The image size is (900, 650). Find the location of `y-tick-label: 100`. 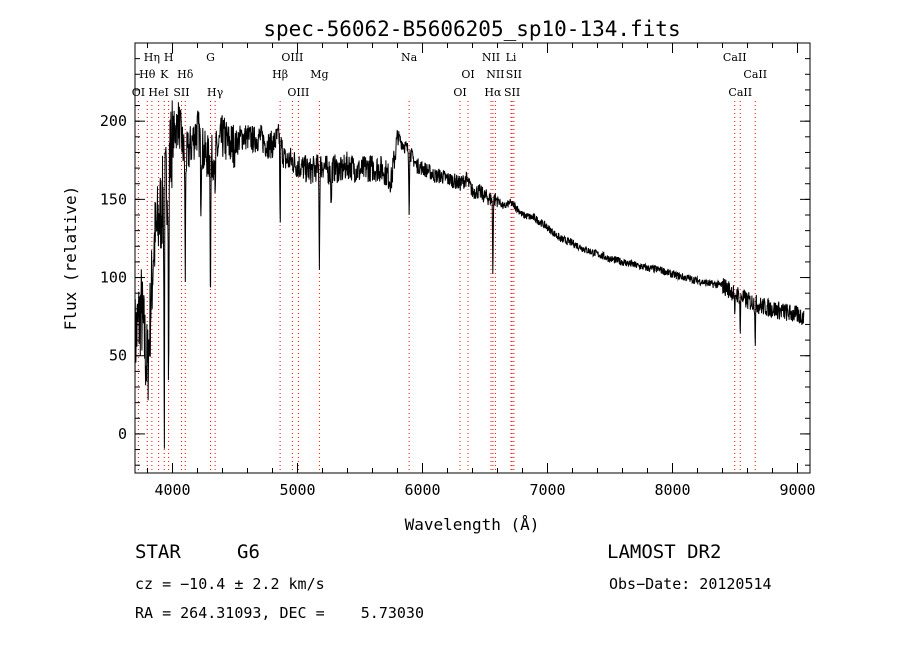

y-tick-label: 100 is located at coordinates (113, 278).